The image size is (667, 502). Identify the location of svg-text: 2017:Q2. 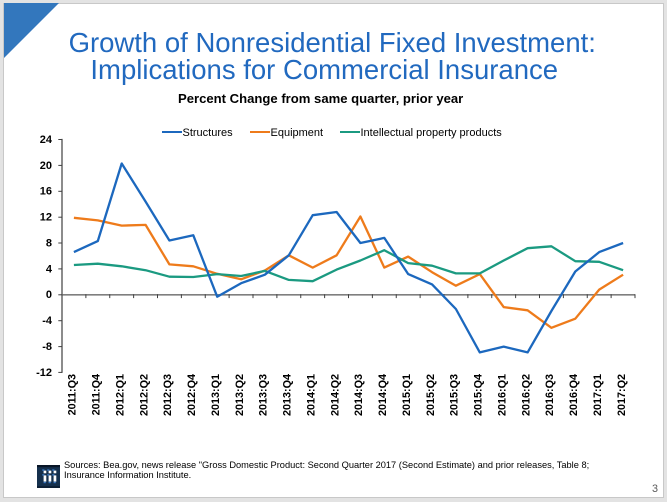
(622, 395).